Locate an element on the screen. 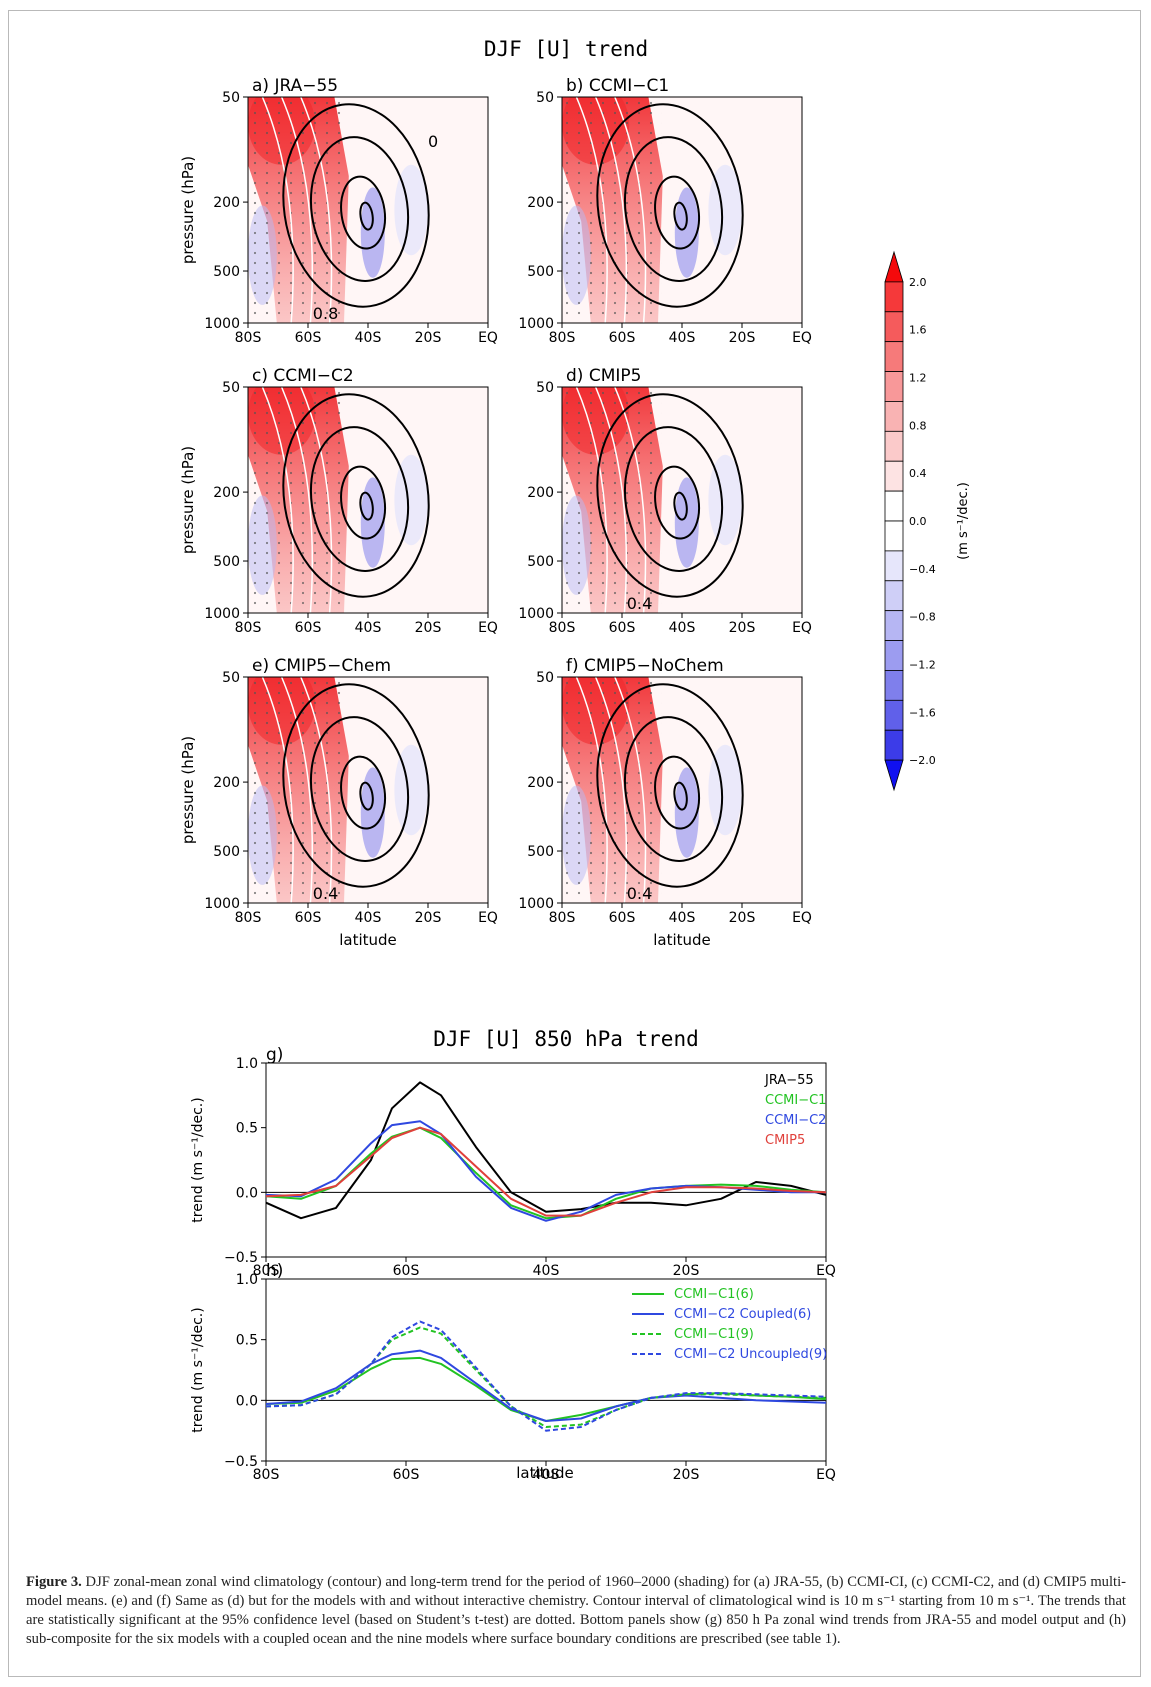 The height and width of the screenshot is (1687, 1151). plot-frame is located at coordinates (546, 1160).